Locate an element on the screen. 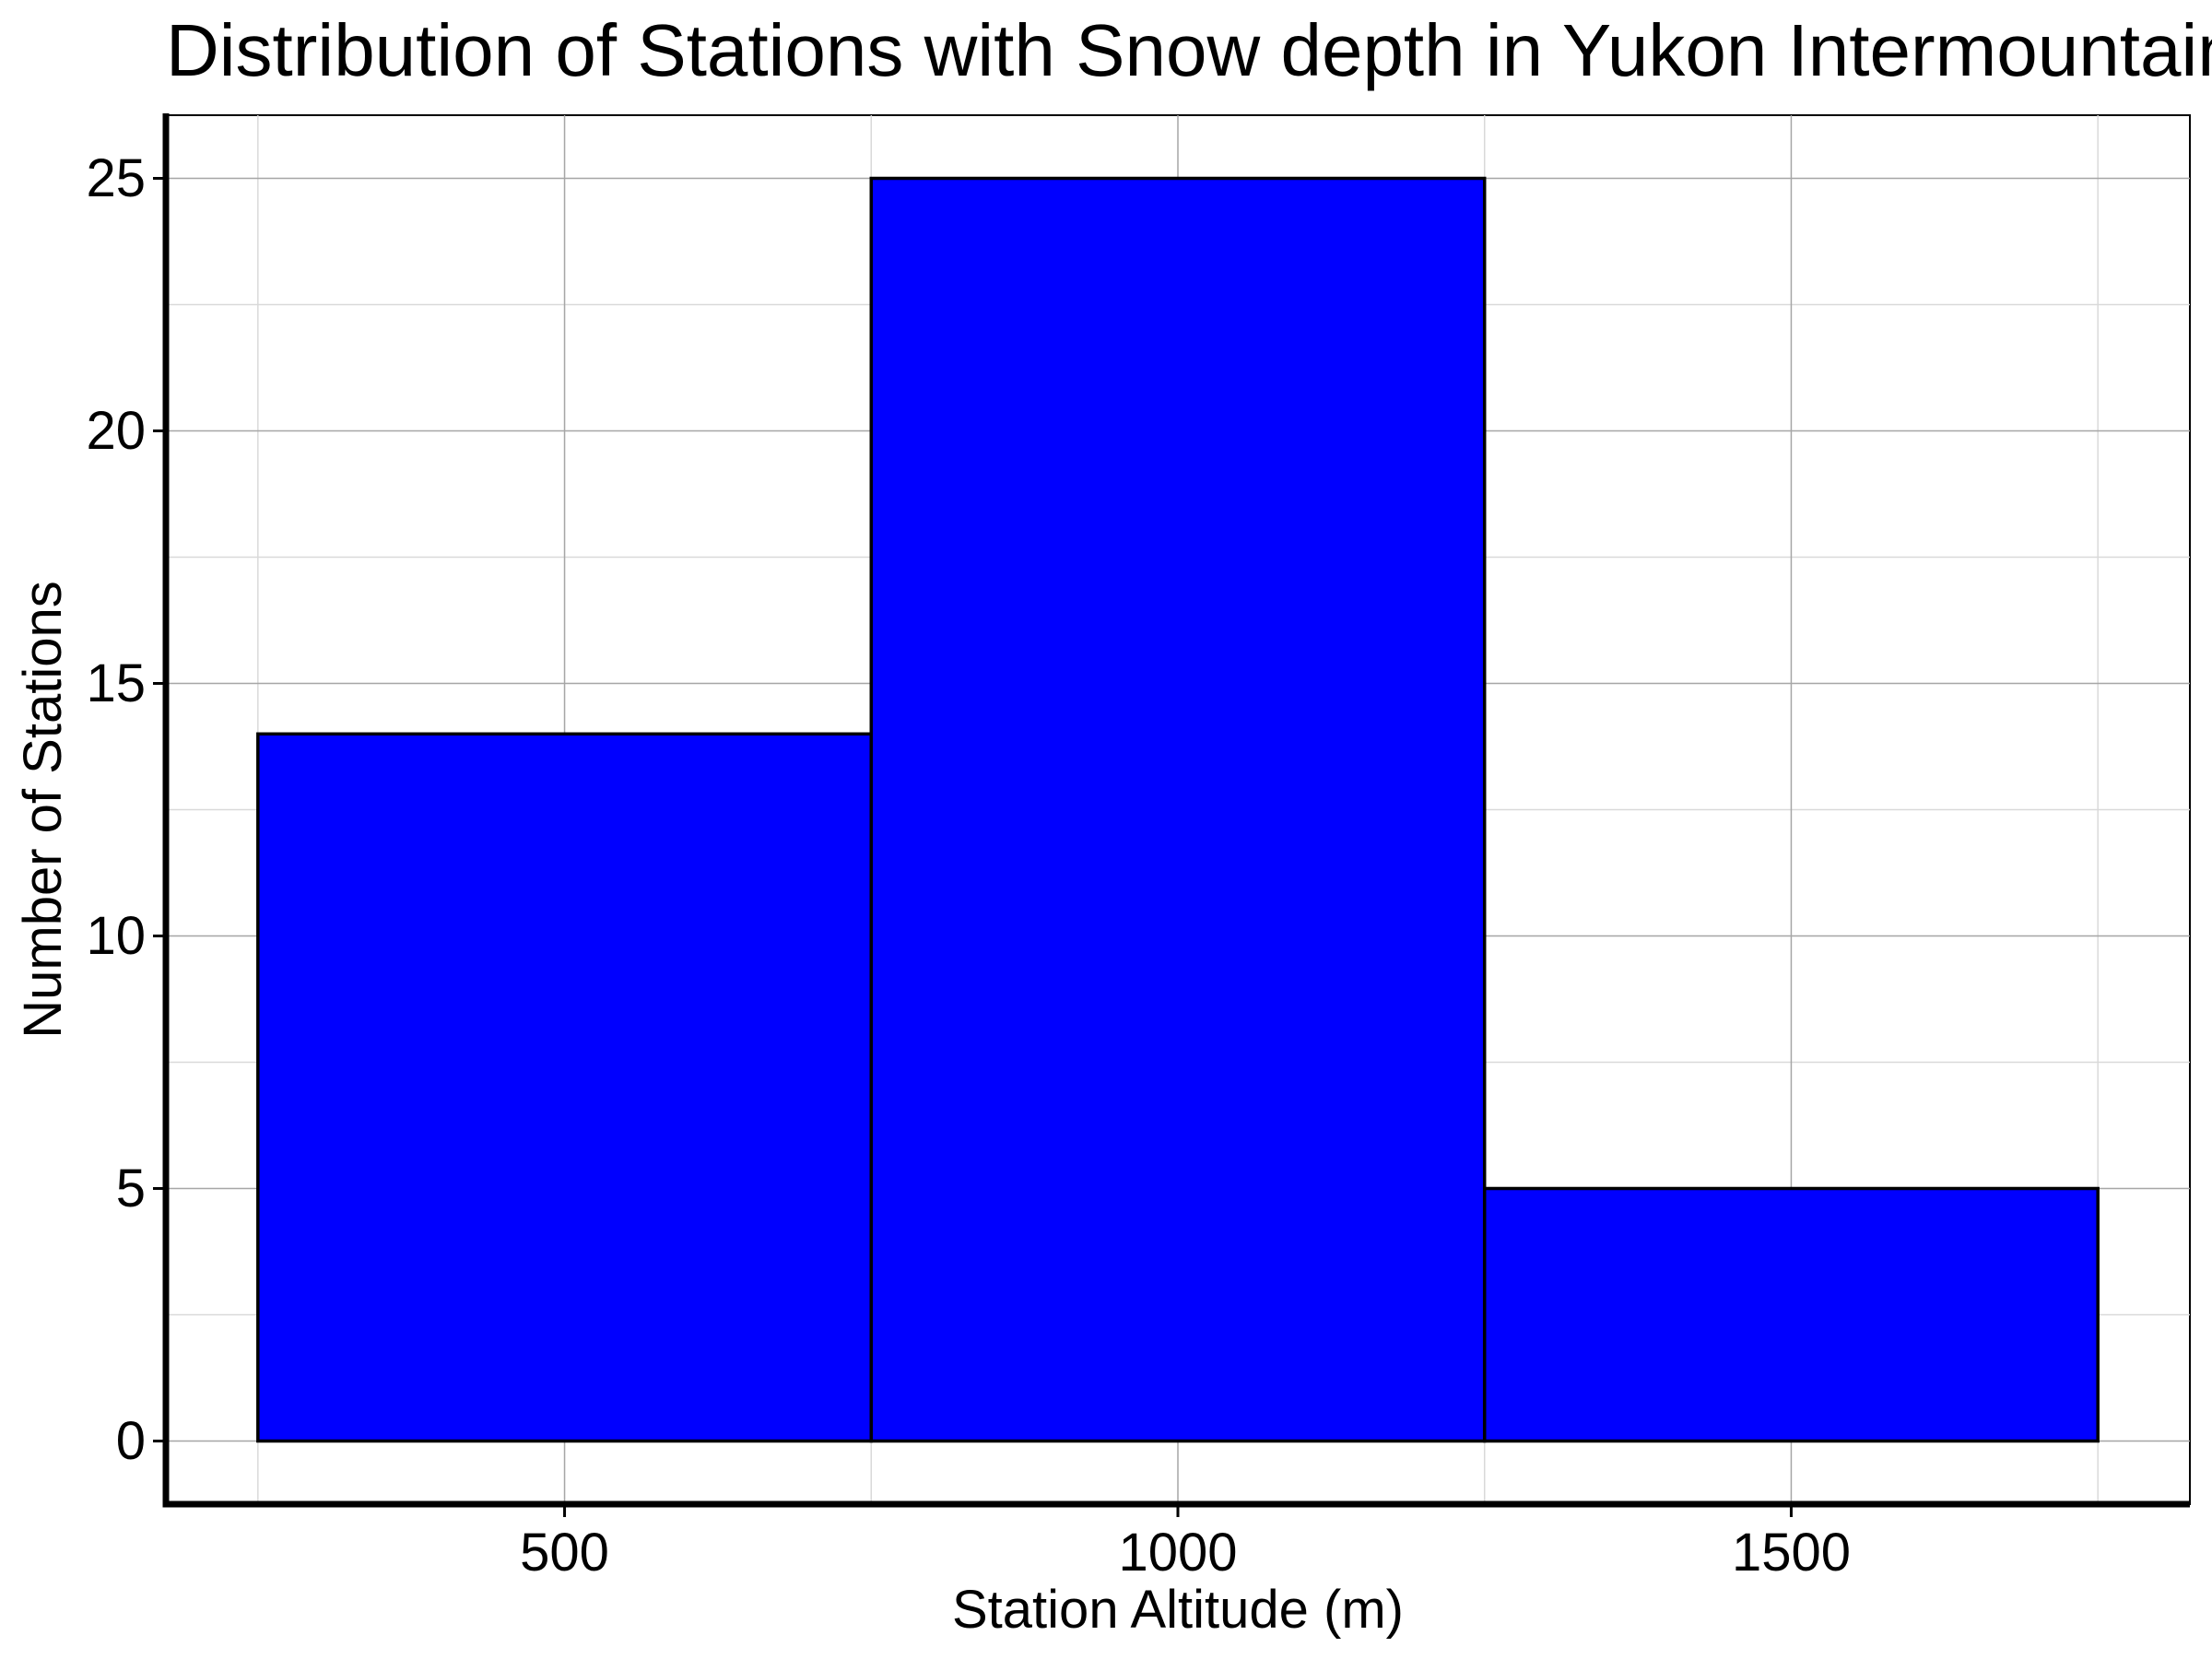  y-axis-label: Number of Stations is located at coordinates (43, 809).